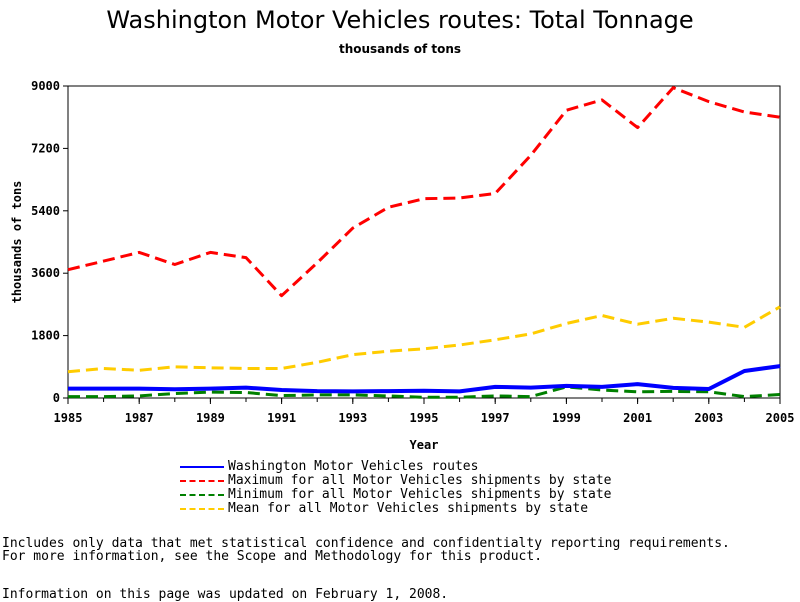 The height and width of the screenshot is (602, 800). Describe the element at coordinates (202, 467) in the screenshot. I see `legend-swatch-washington` at that location.